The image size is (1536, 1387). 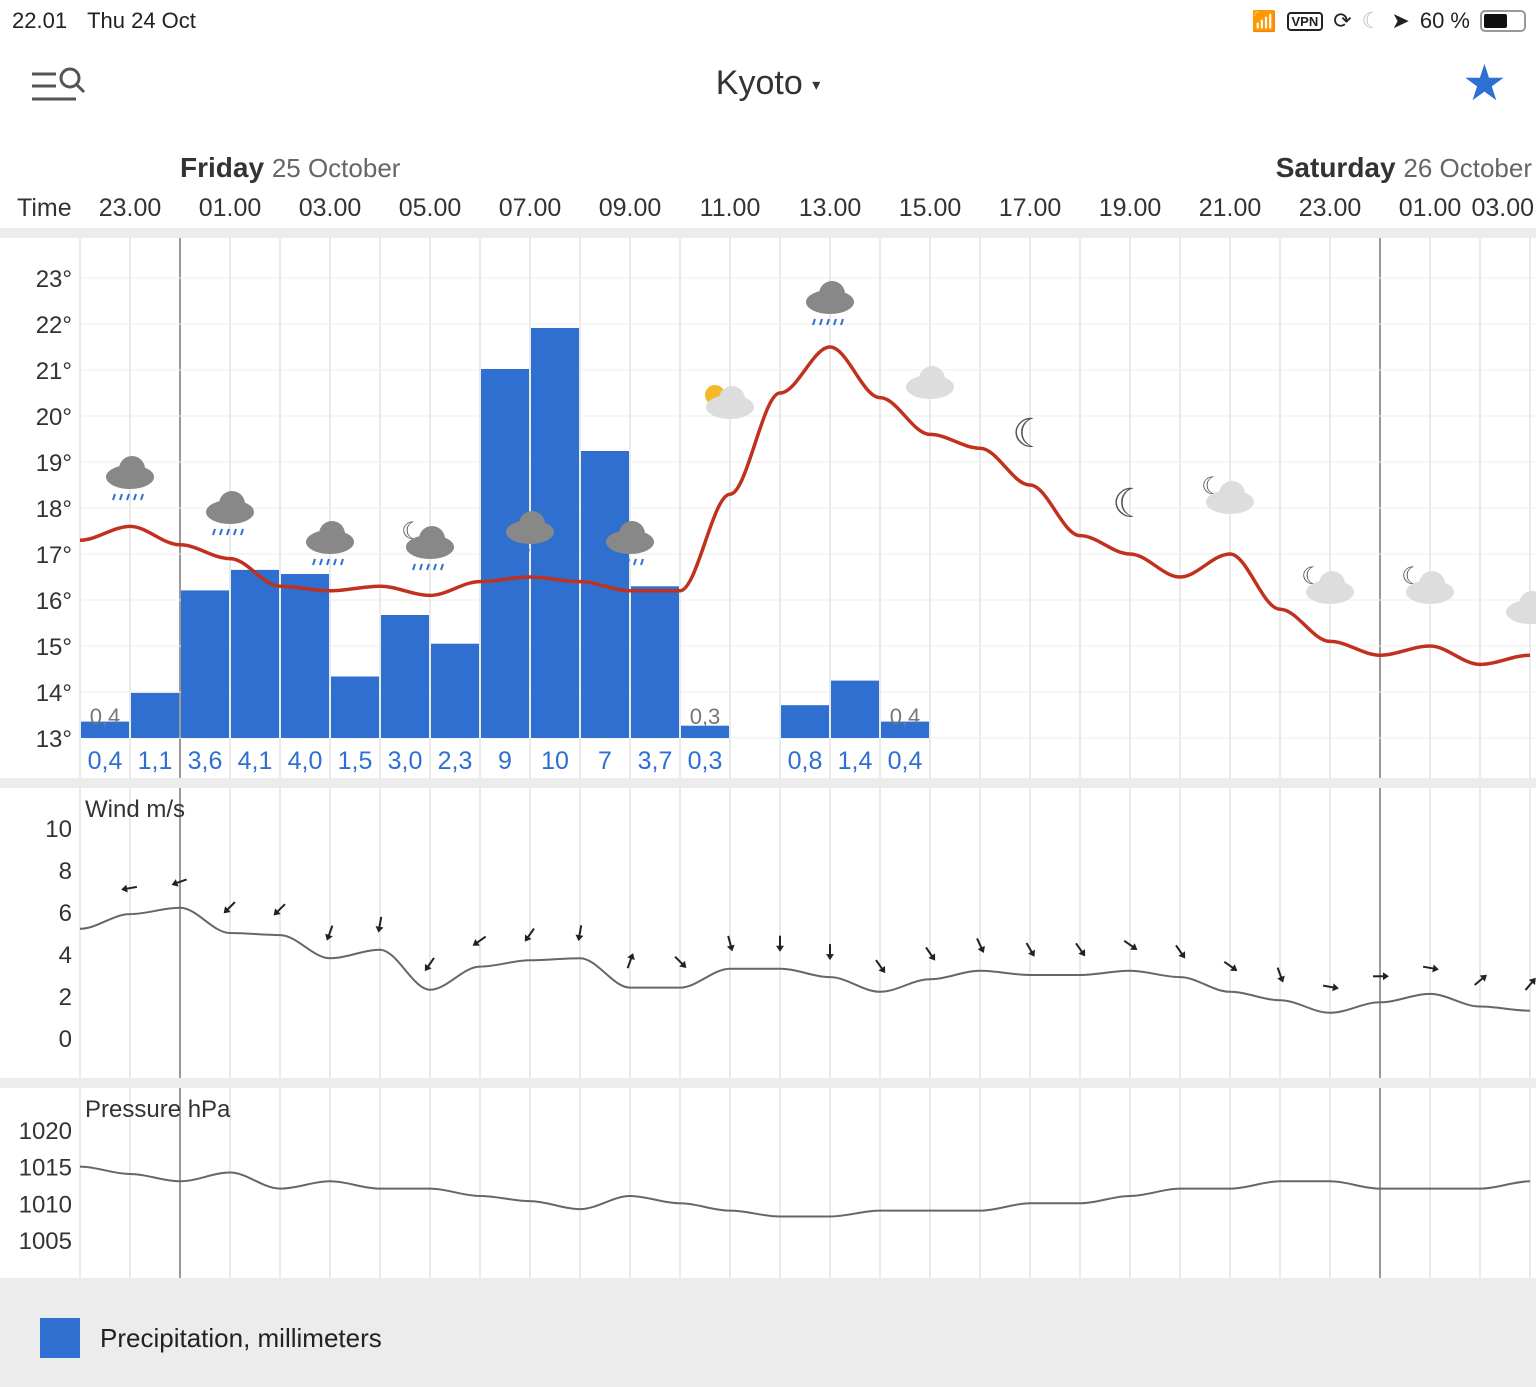 I want to click on y-tick-label: 23°, so click(x=54, y=279).